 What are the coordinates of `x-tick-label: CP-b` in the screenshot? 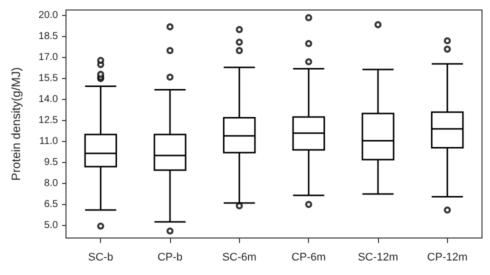 It's located at (170, 258).